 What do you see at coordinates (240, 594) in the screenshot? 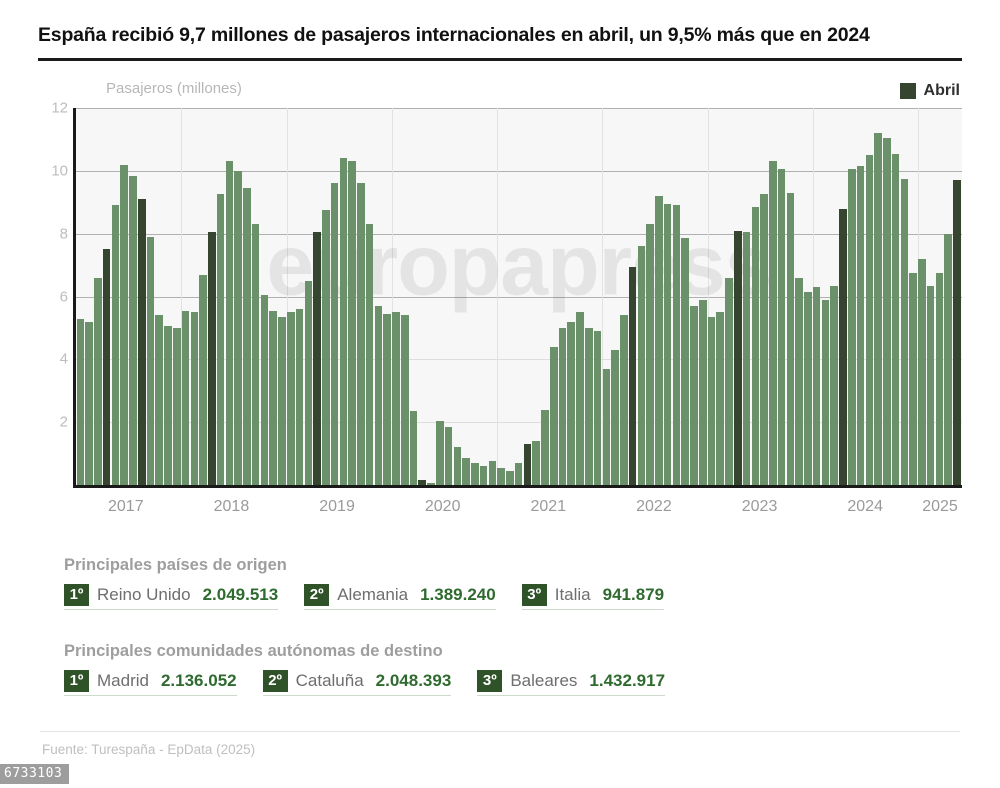
I see `rank-value: 2.049.513` at bounding box center [240, 594].